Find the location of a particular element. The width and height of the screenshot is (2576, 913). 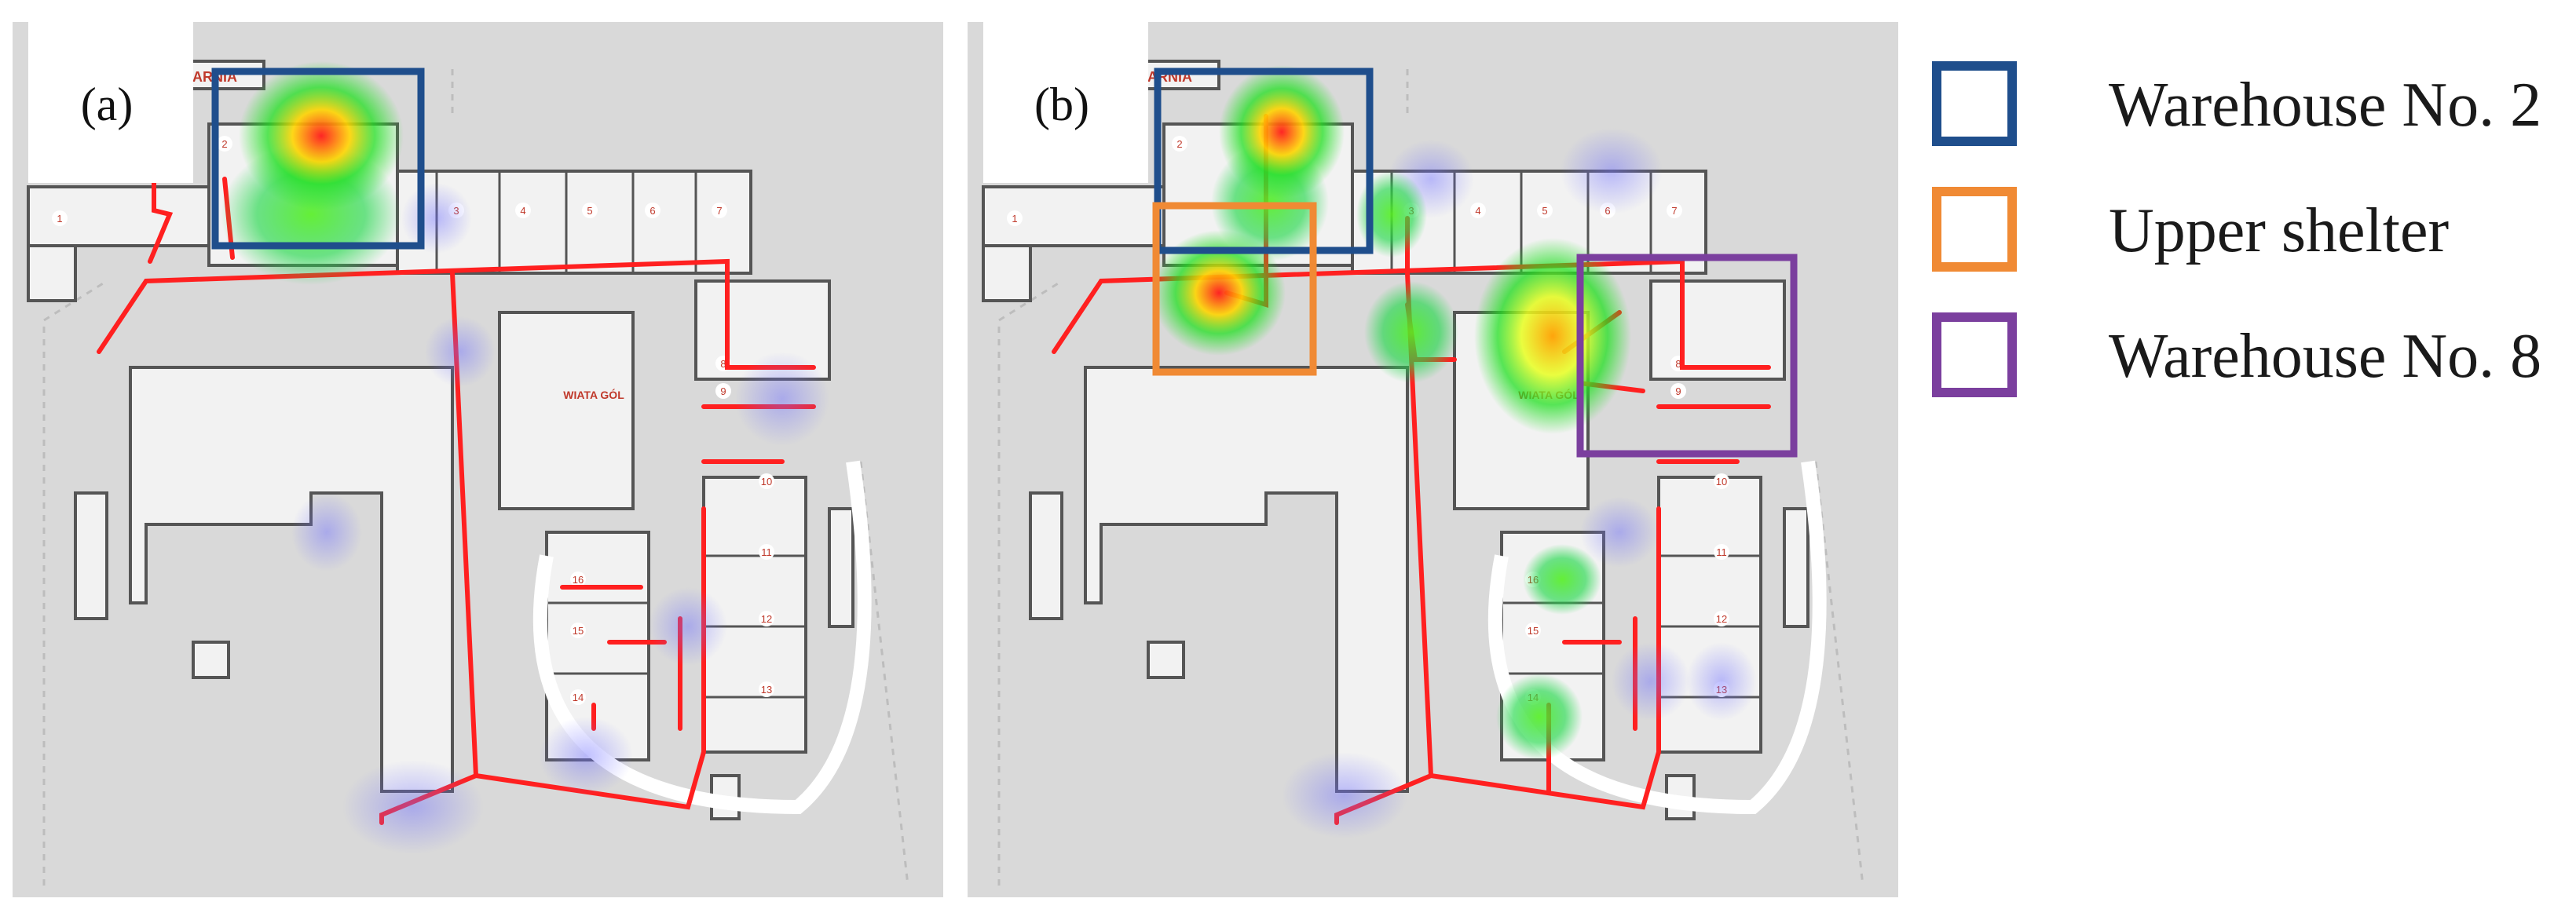

warehouse-number: 6 is located at coordinates (652, 211).